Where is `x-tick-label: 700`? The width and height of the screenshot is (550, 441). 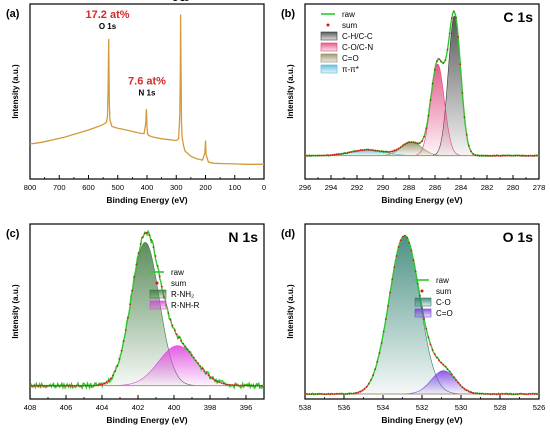 x-tick-label: 700 is located at coordinates (59, 187).